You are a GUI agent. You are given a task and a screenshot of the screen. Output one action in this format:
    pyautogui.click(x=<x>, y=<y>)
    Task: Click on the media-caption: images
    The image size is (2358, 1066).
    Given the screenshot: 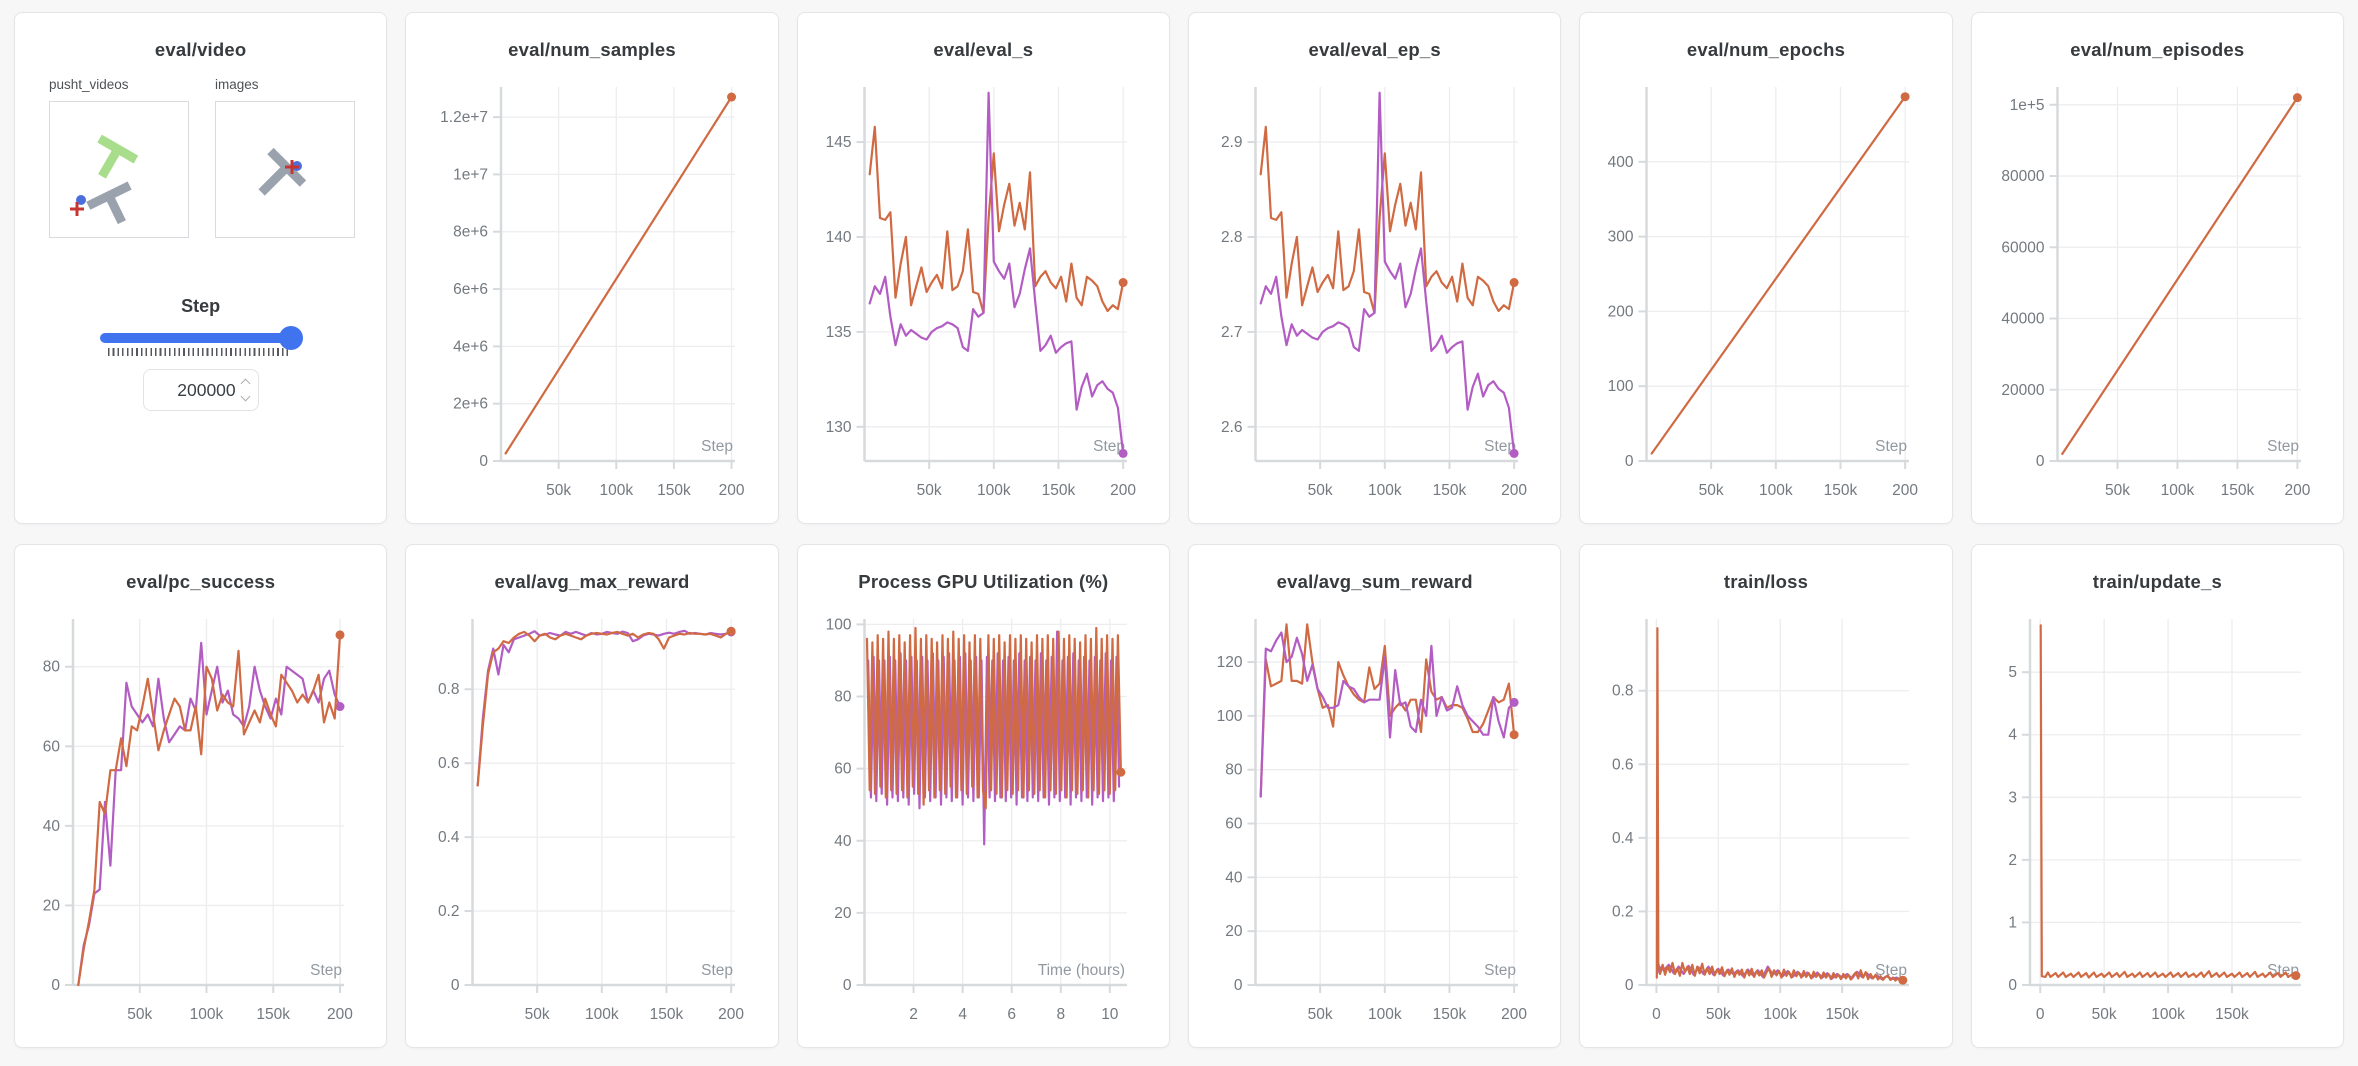 What is the action you would take?
    pyautogui.click(x=237, y=84)
    